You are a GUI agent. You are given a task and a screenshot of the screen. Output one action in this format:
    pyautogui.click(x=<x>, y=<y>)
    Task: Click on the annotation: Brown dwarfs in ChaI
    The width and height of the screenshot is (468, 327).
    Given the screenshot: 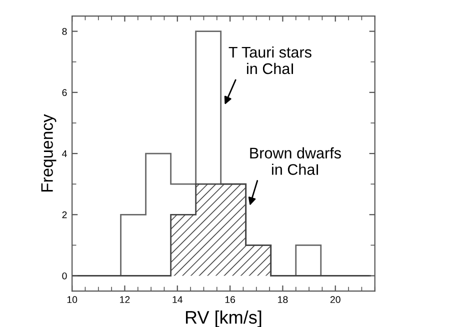 What is the action you would take?
    pyautogui.click(x=295, y=161)
    